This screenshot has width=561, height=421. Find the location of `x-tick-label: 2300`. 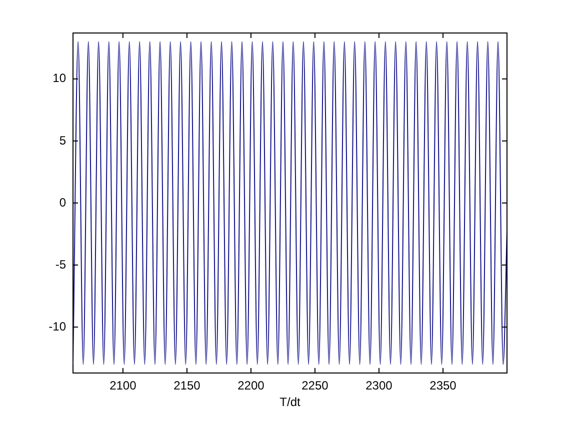

x-tick-label: 2300 is located at coordinates (379, 385).